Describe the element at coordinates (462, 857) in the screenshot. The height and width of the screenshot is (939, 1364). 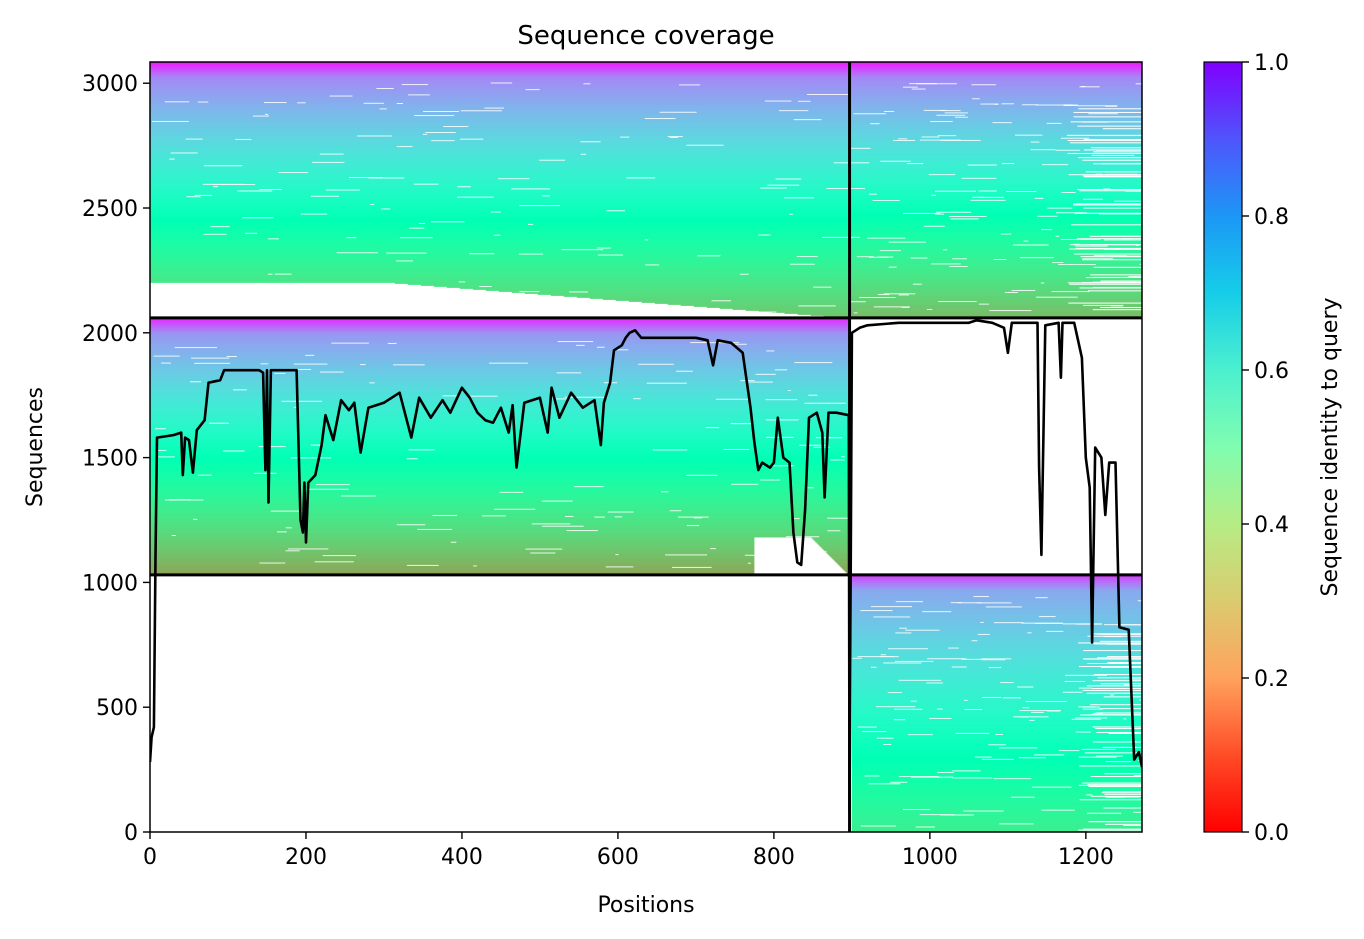
I see `x-tick-label: 400` at that location.